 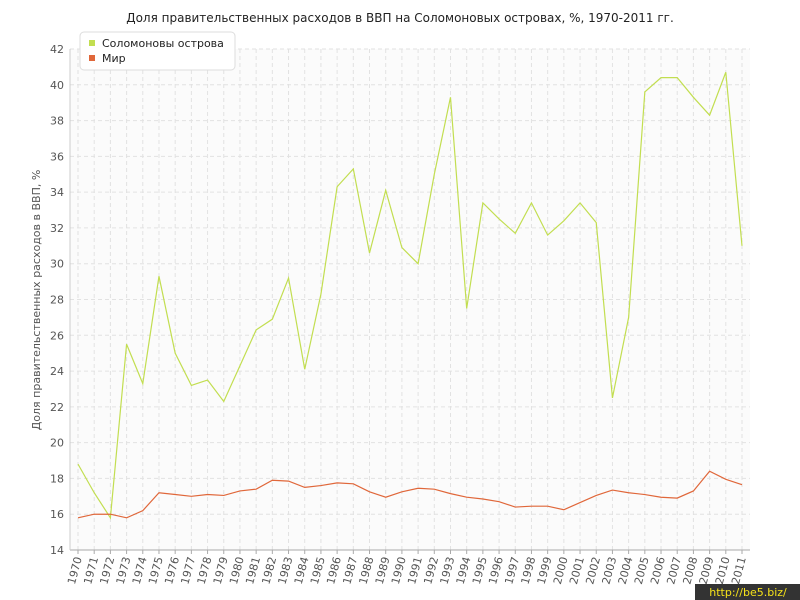 I want to click on y-tick-label: 24, so click(x=57, y=371).